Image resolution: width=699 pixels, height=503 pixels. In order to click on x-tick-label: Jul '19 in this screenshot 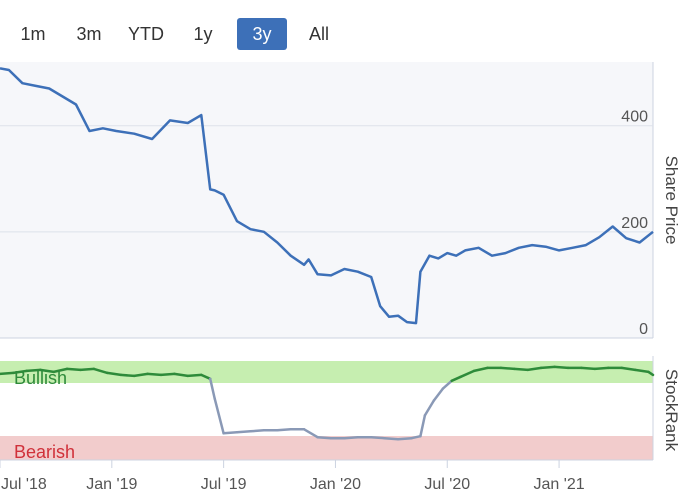, I will do `click(224, 484)`.